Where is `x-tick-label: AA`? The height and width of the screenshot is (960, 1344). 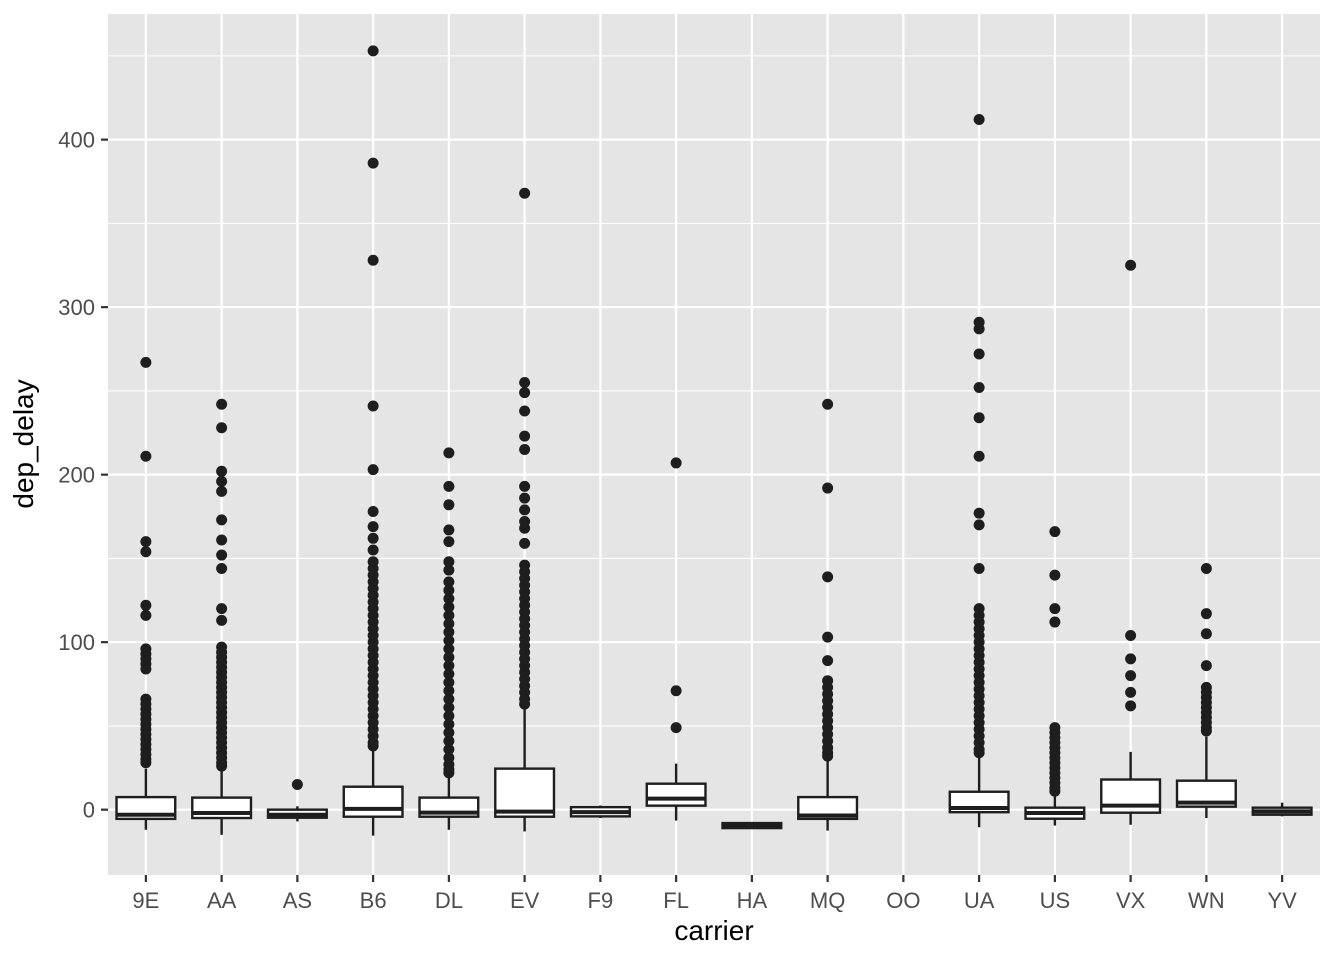
x-tick-label: AA is located at coordinates (222, 900).